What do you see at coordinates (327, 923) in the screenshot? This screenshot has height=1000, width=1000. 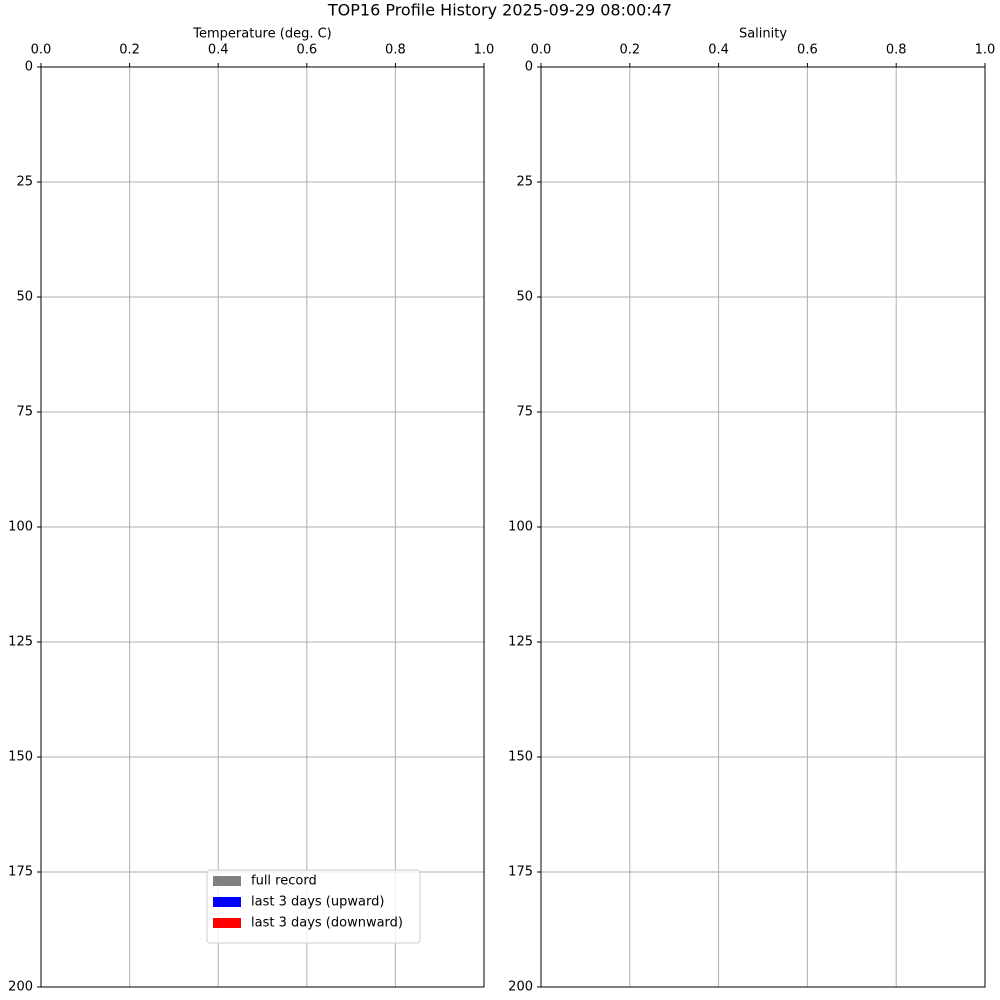 I see `legend-label: last 3 days (downward)` at bounding box center [327, 923].